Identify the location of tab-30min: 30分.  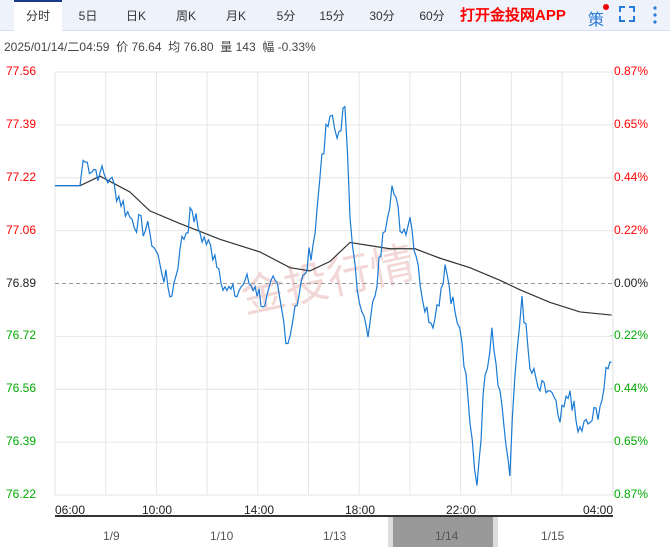
(382, 16).